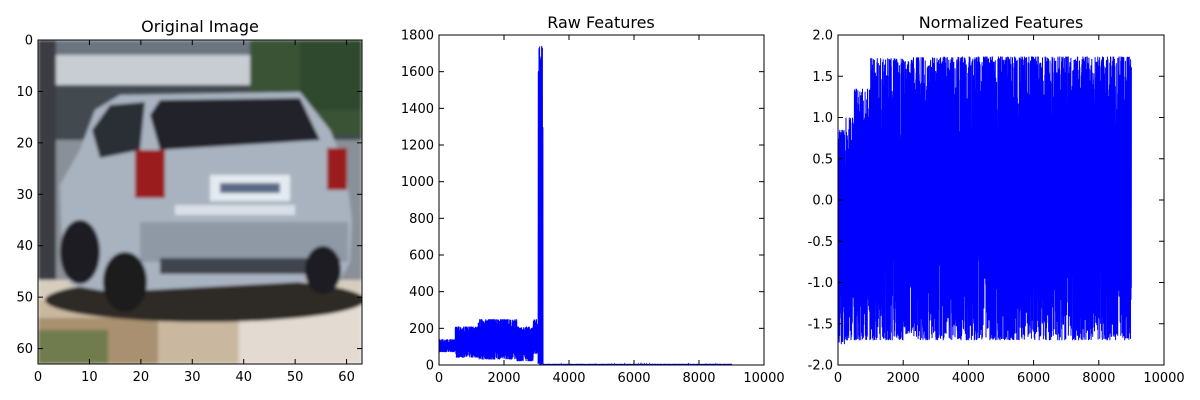 The image size is (1200, 400). What do you see at coordinates (417, 36) in the screenshot?
I see `y-tick-label: 1800` at bounding box center [417, 36].